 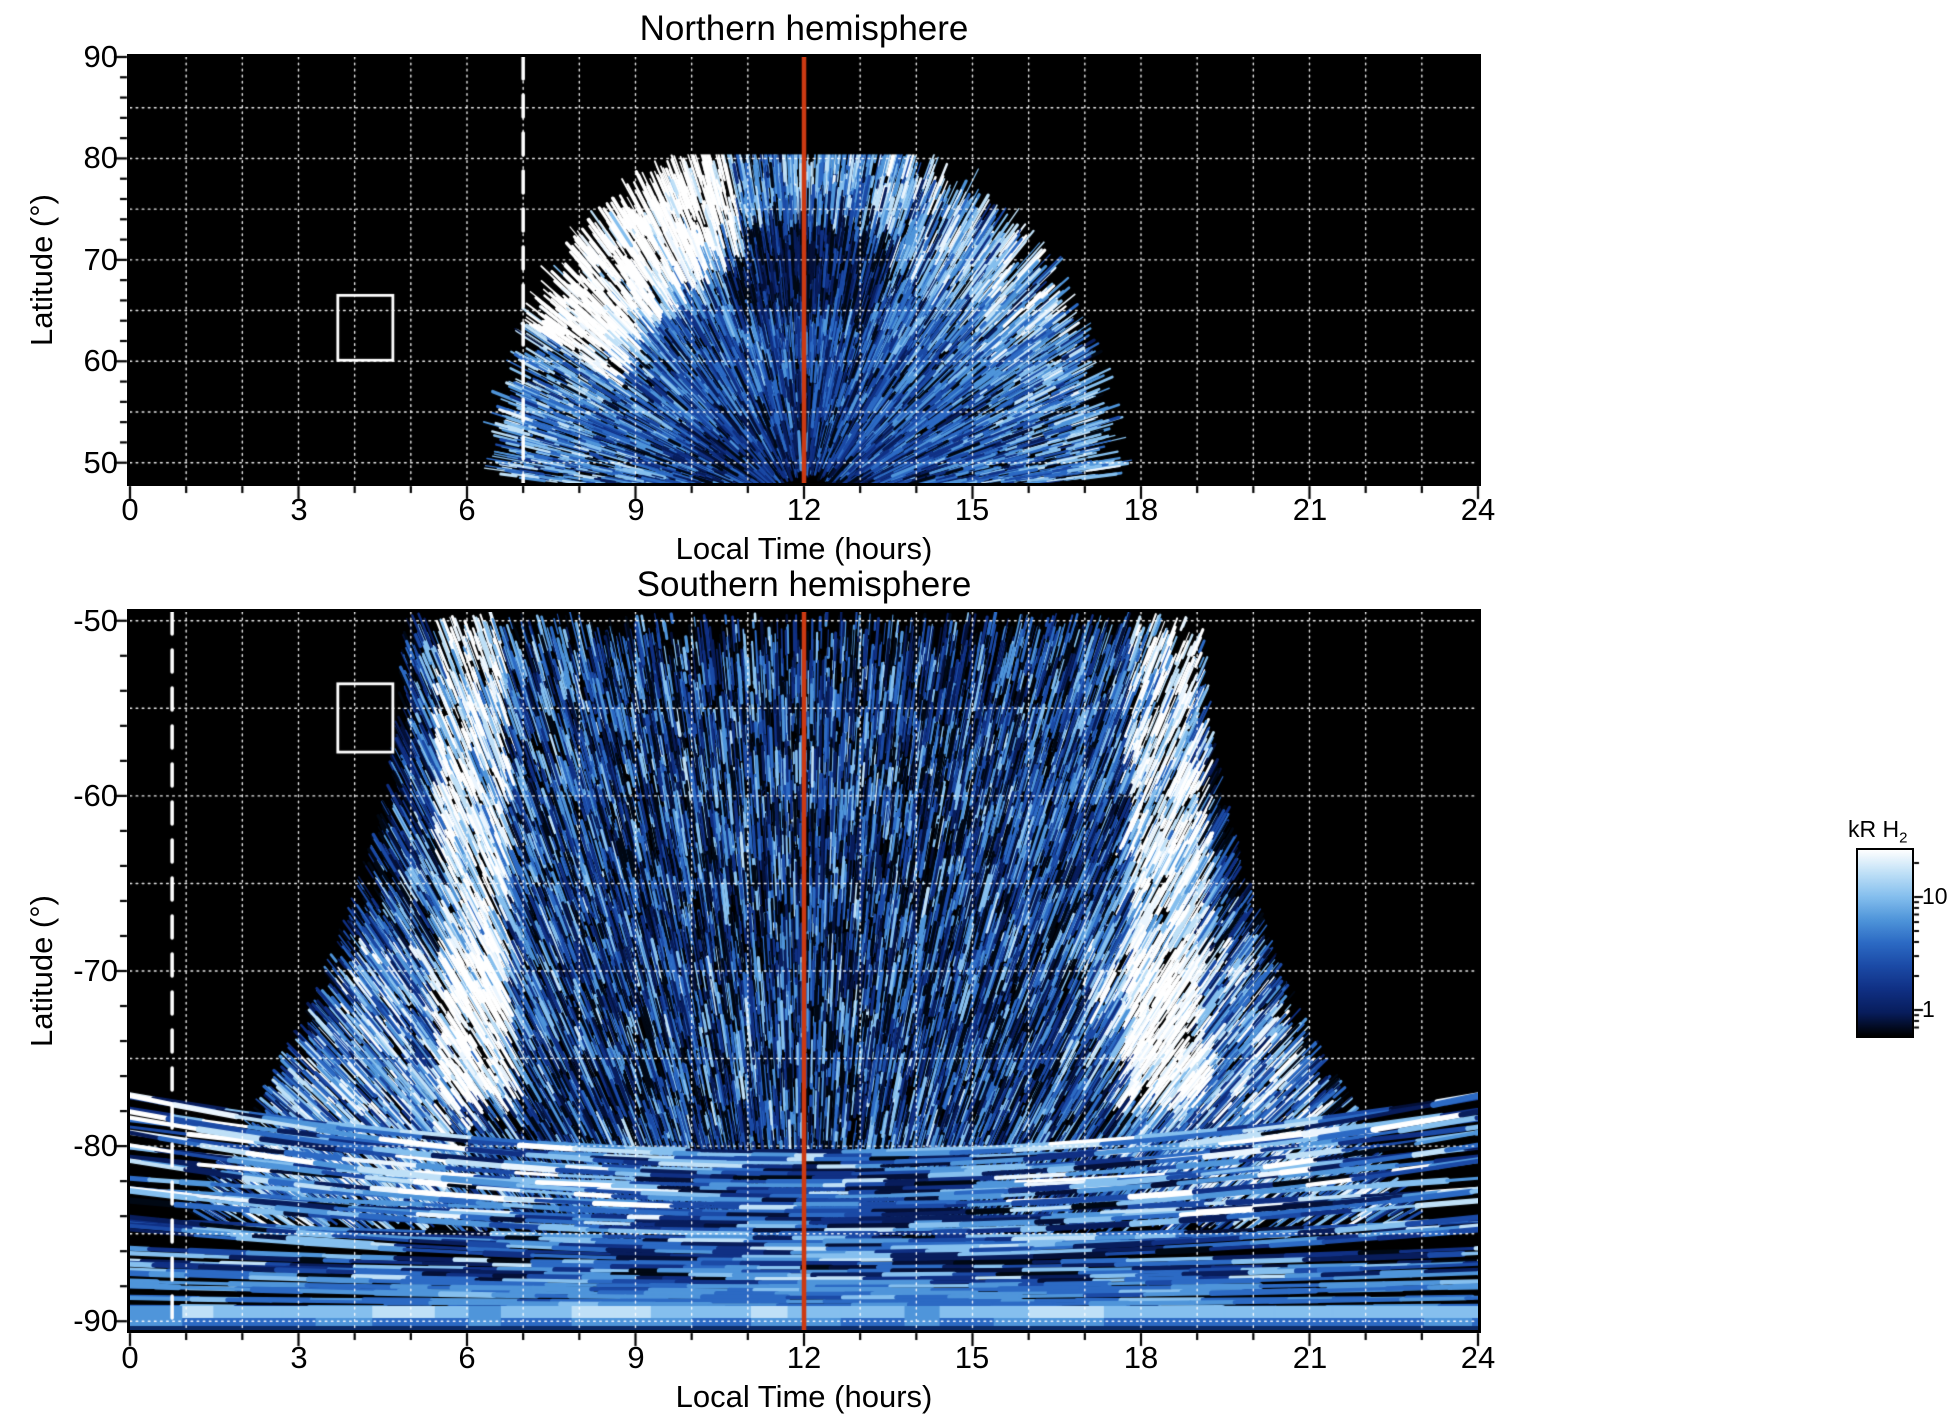 What do you see at coordinates (130, 1357) in the screenshot?
I see `south-x-tick-0: 0` at bounding box center [130, 1357].